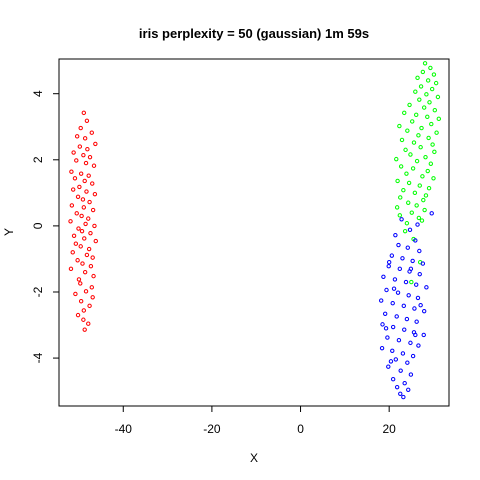  Describe the element at coordinates (38, 291) in the screenshot. I see `y-tick-label: -2` at that location.